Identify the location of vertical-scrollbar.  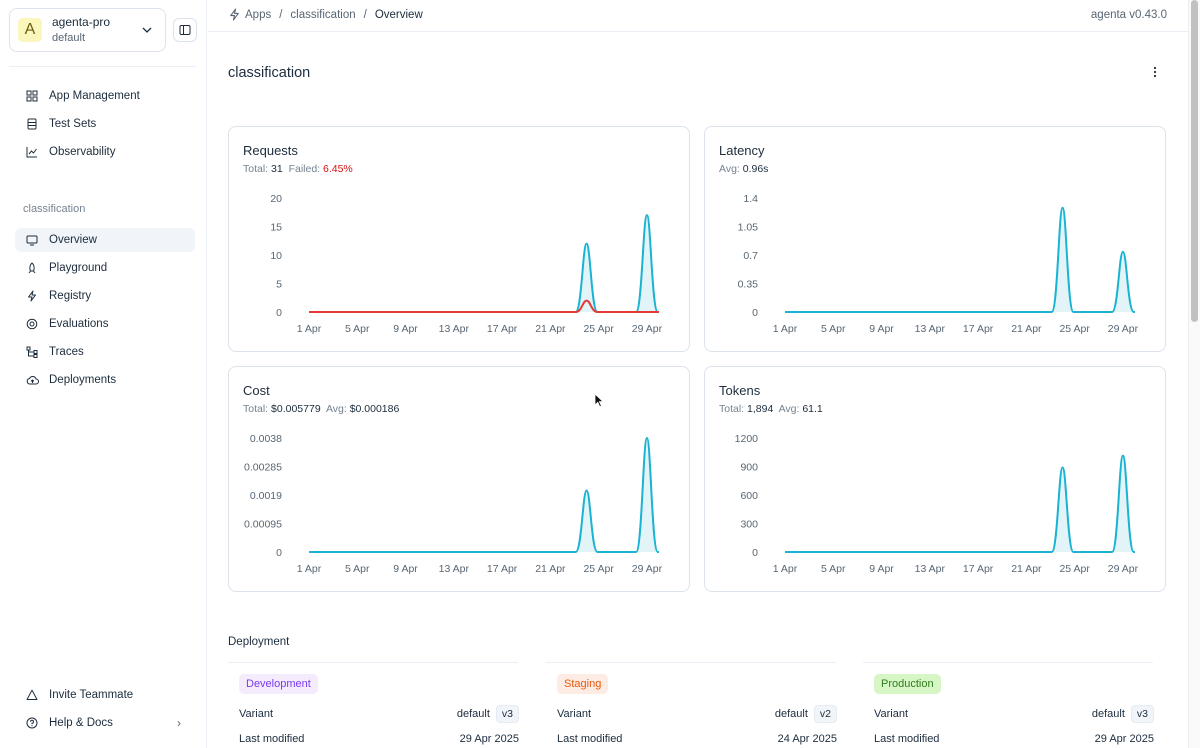
(1194, 374).